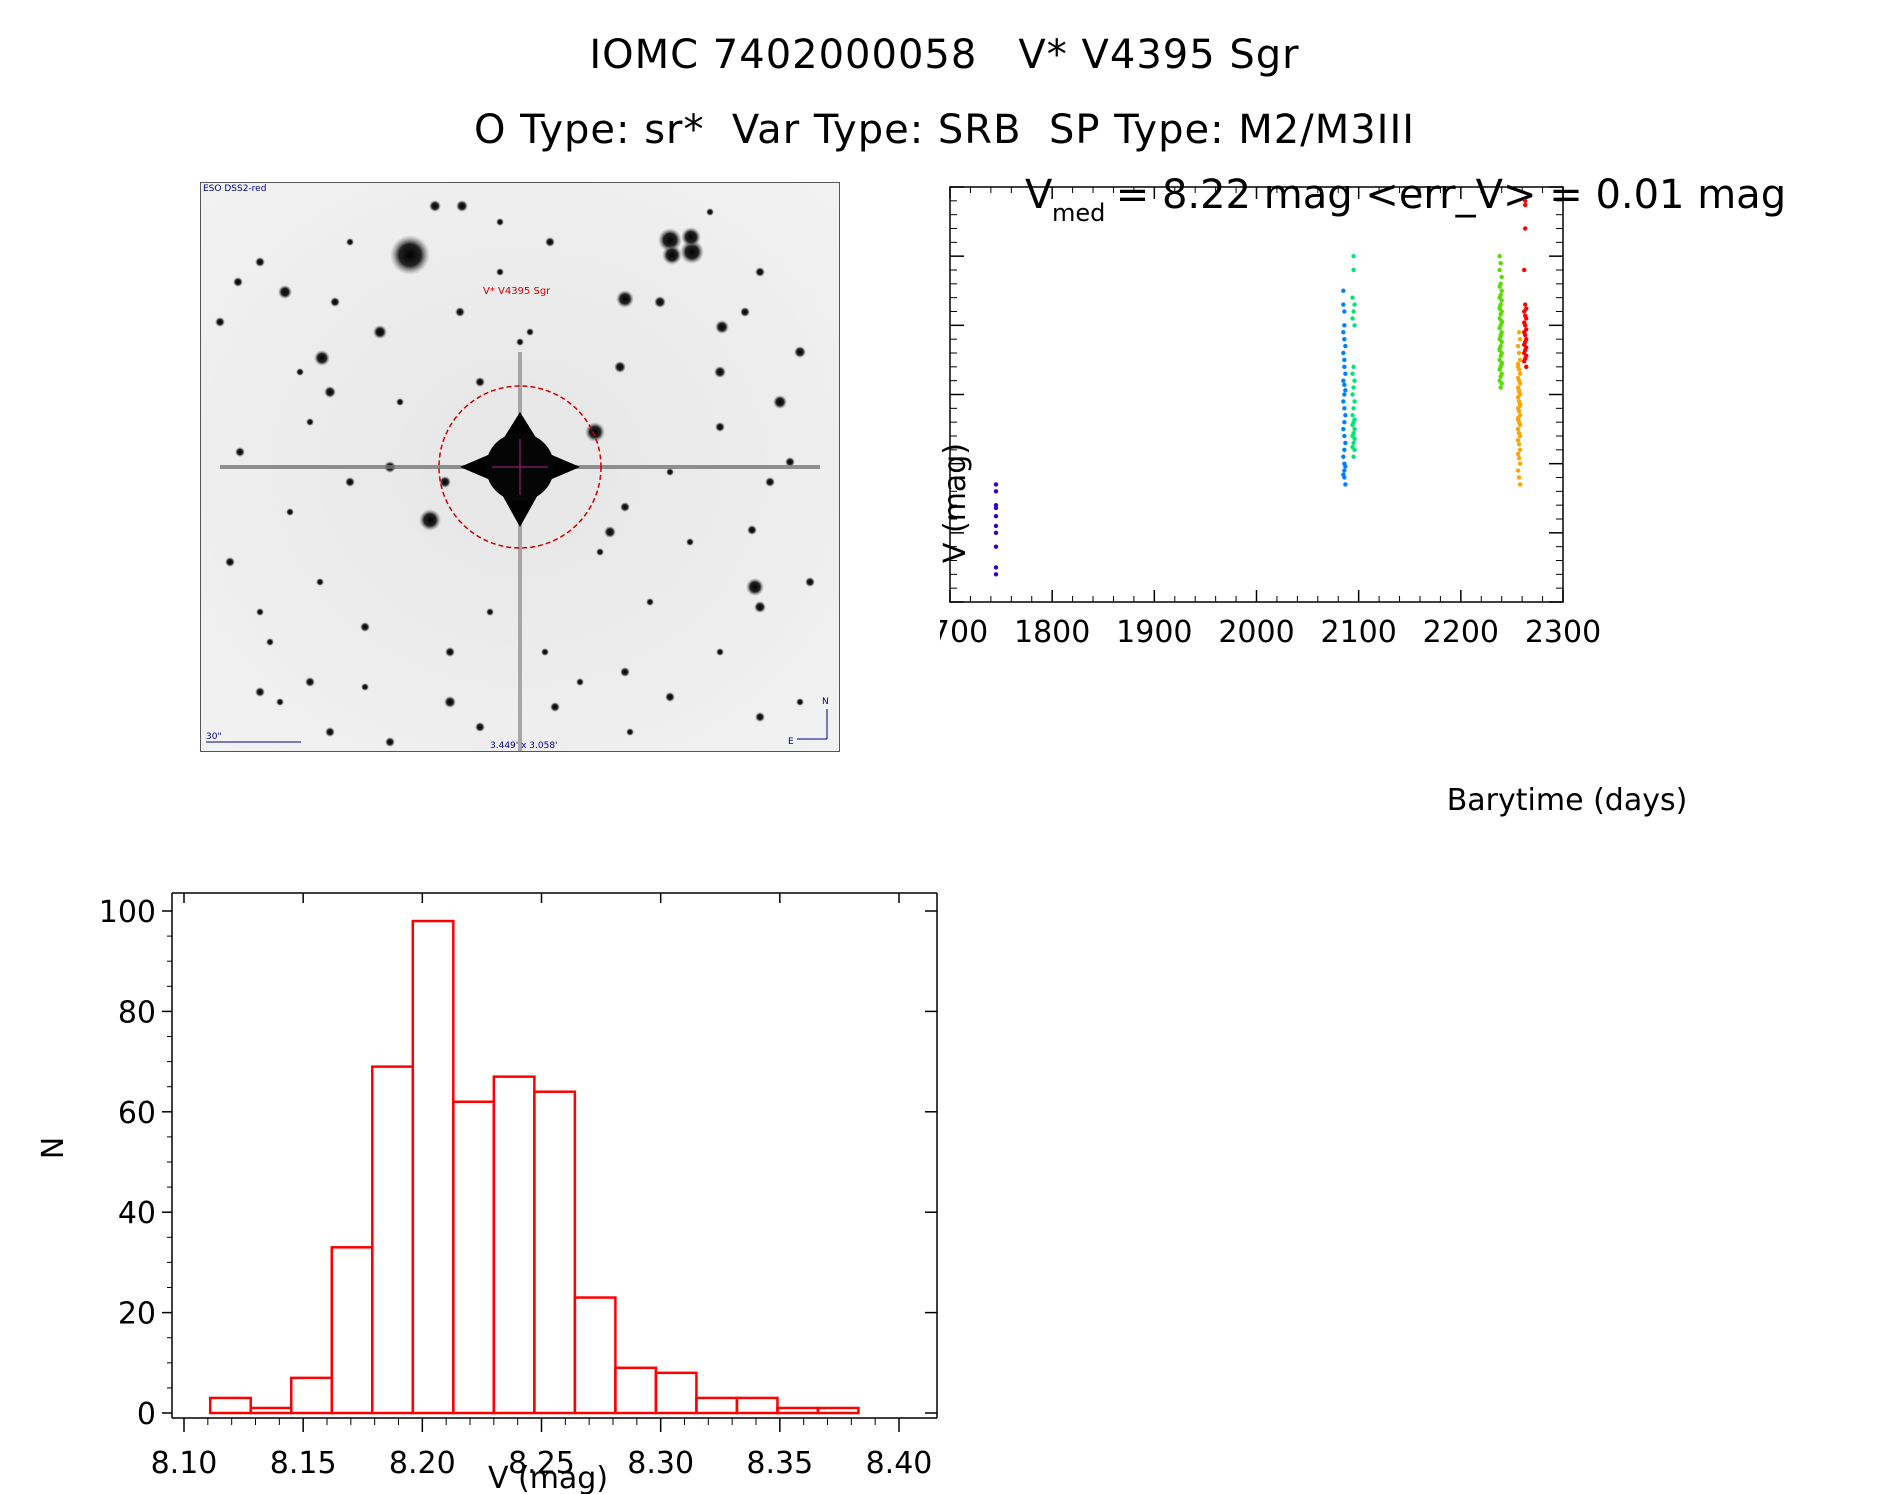 This screenshot has width=1889, height=1494. What do you see at coordinates (137, 1012) in the screenshot?
I see `hist-ytick-label: 80` at bounding box center [137, 1012].